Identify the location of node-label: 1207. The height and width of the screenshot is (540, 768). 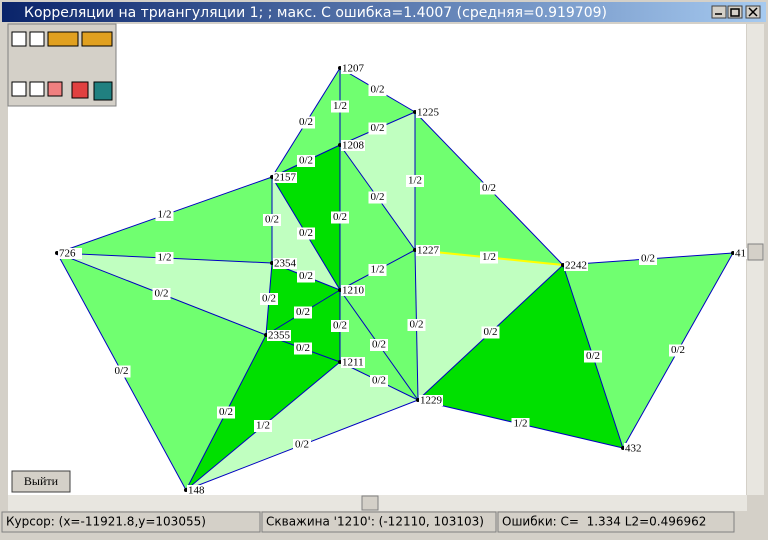
(353, 69).